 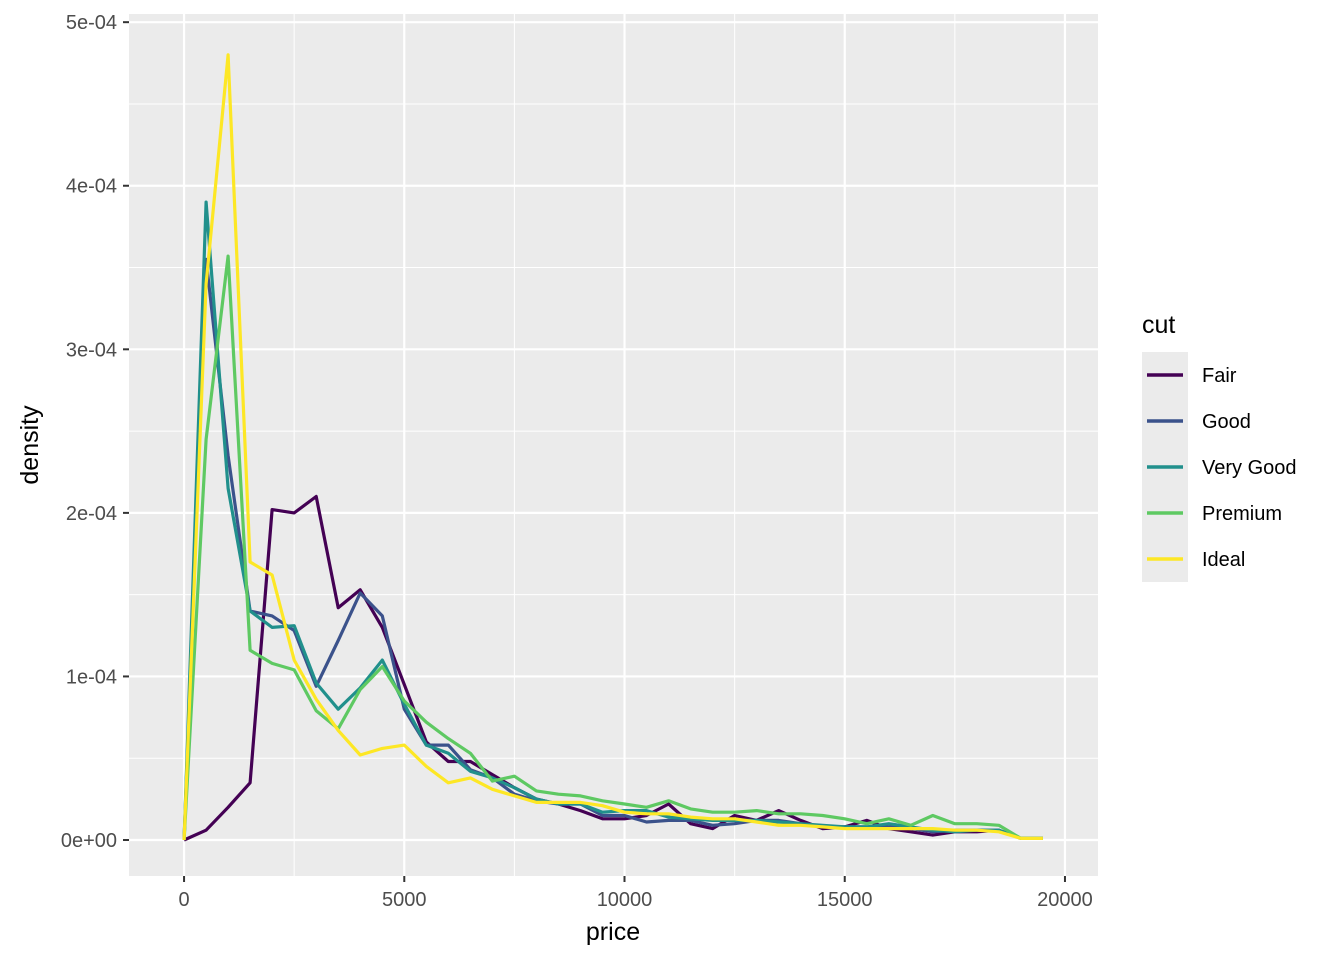 What do you see at coordinates (91, 187) in the screenshot?
I see `y-tick-label: 4e-04` at bounding box center [91, 187].